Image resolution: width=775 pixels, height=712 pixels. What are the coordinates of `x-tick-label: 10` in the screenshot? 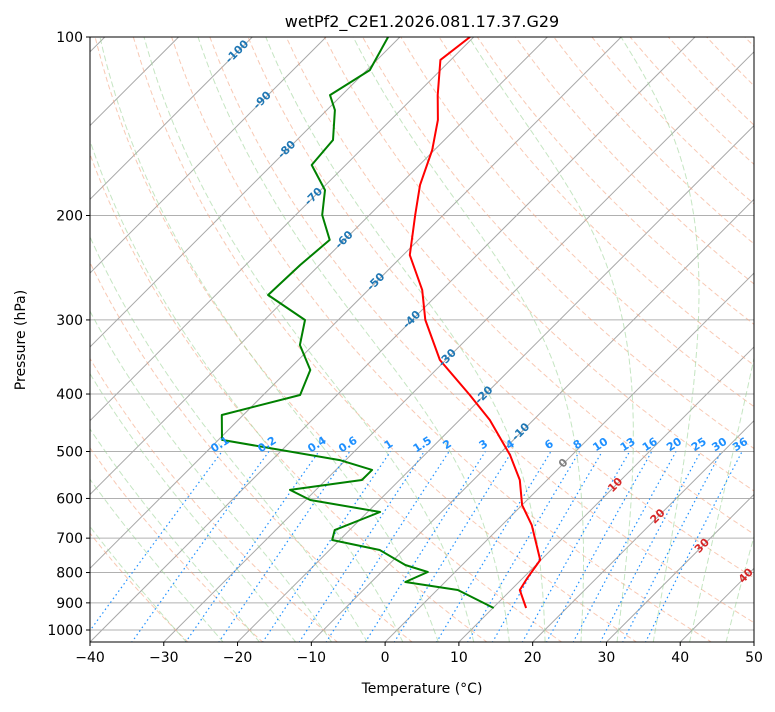 It's located at (459, 658).